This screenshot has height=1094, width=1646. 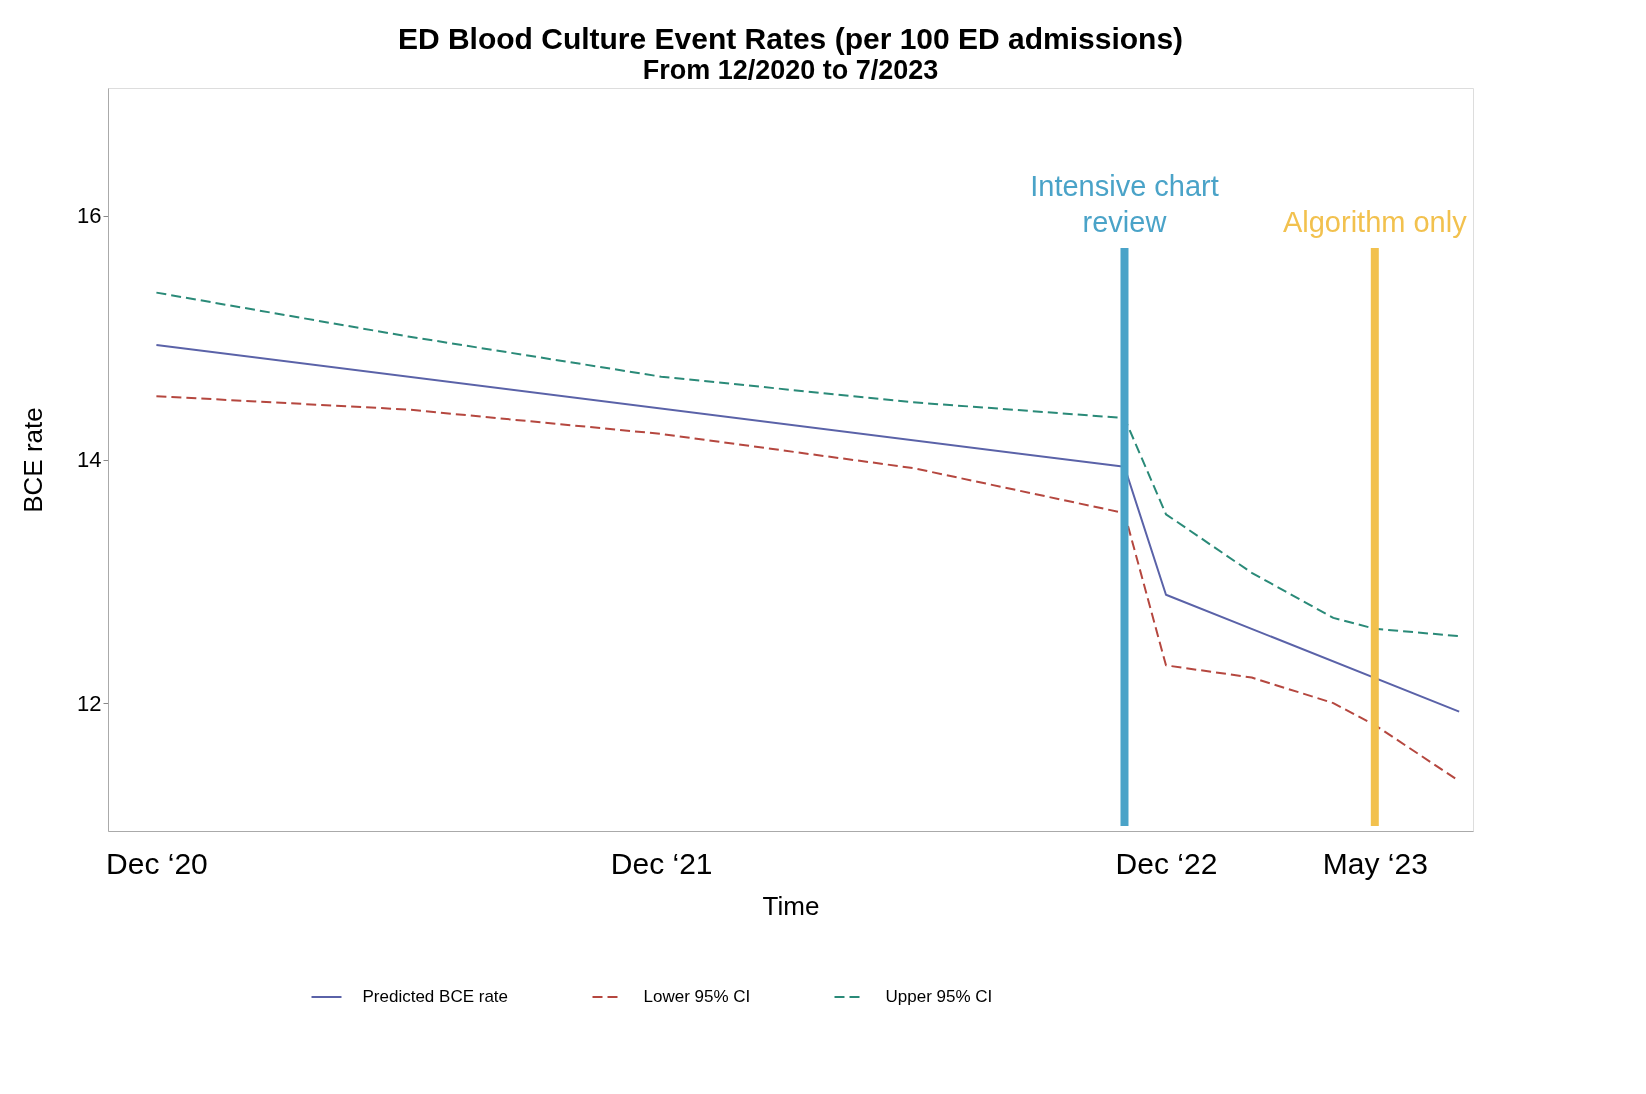 What do you see at coordinates (33, 460) in the screenshot?
I see `y-axis-title: BCE rate` at bounding box center [33, 460].